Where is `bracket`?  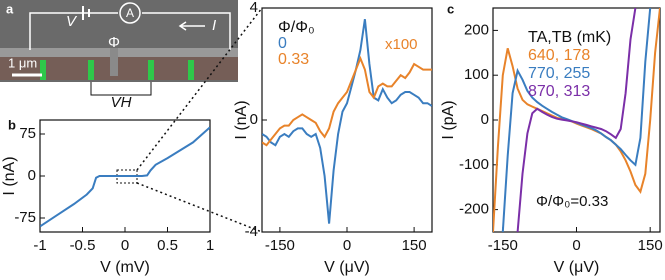 bracket is located at coordinates (121, 89).